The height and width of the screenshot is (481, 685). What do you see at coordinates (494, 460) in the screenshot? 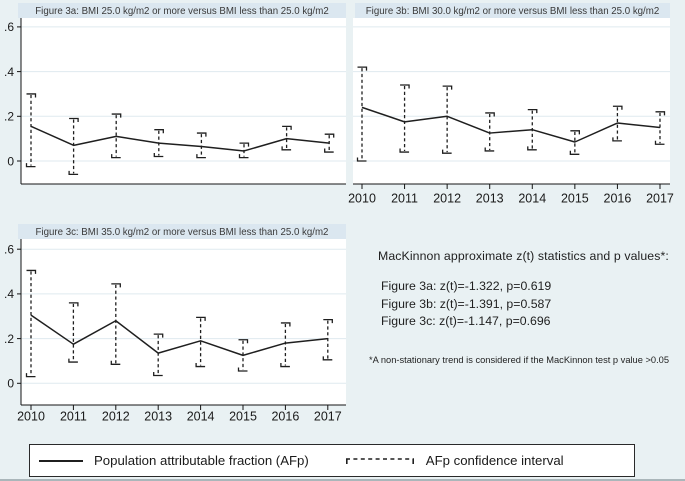
I see `legend-ci-label: AFp confidence interval` at bounding box center [494, 460].